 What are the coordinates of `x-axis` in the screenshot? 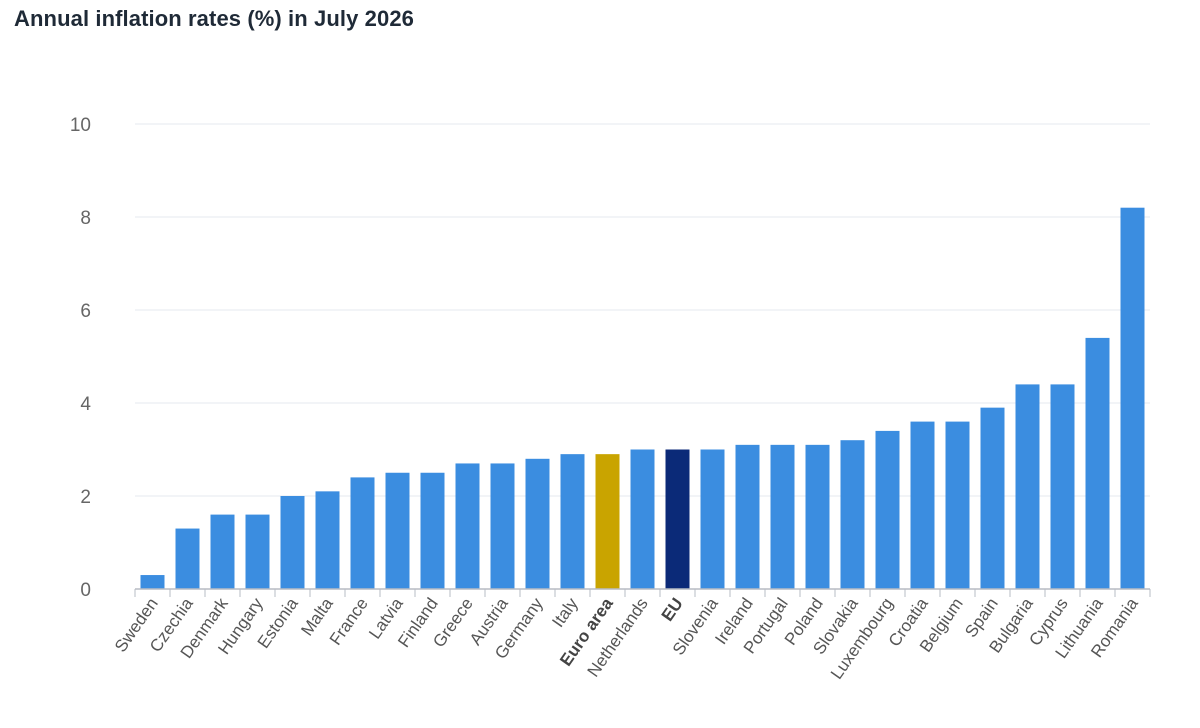 It's located at (642, 592).